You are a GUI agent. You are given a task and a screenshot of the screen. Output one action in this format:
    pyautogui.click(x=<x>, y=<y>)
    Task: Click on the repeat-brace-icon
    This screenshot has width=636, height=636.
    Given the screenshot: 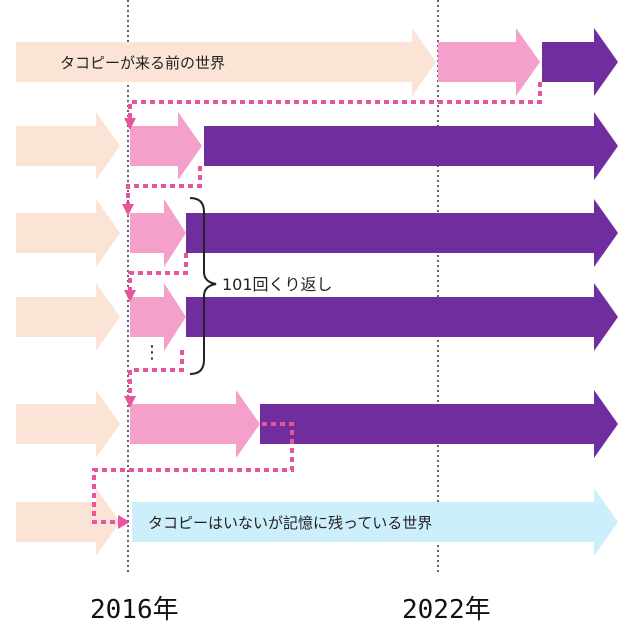 What is the action you would take?
    pyautogui.click(x=203, y=286)
    